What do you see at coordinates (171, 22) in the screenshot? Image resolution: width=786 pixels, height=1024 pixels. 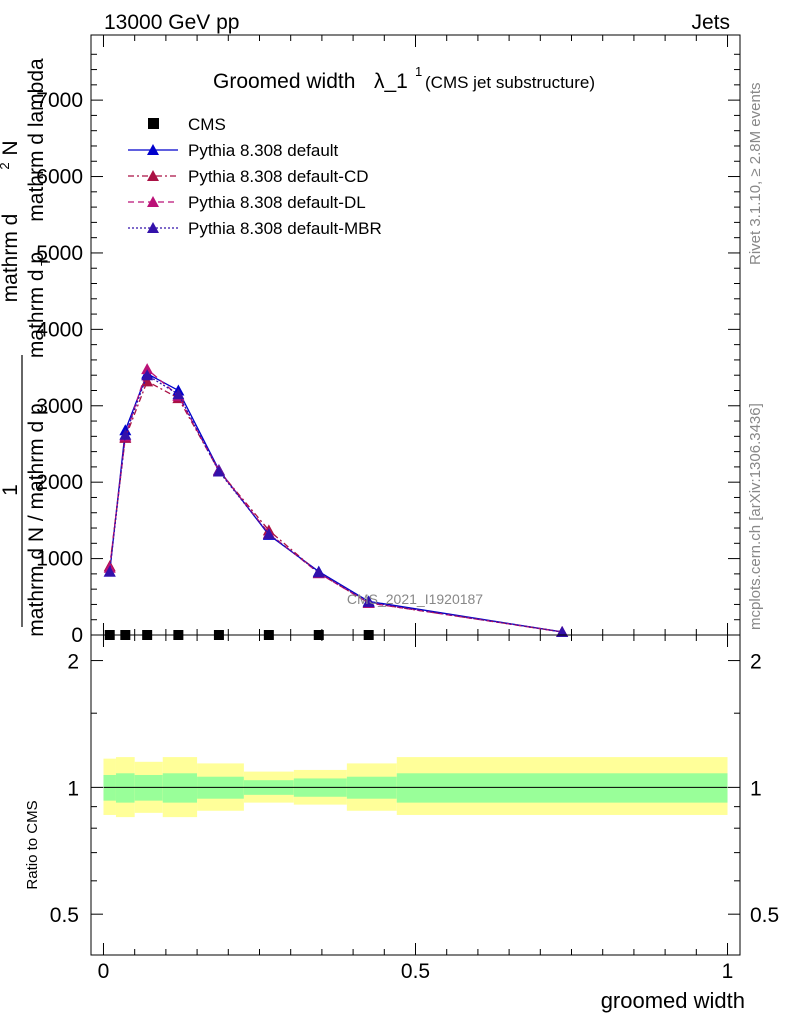 I see `header-left: 13000 GeV pp` at bounding box center [171, 22].